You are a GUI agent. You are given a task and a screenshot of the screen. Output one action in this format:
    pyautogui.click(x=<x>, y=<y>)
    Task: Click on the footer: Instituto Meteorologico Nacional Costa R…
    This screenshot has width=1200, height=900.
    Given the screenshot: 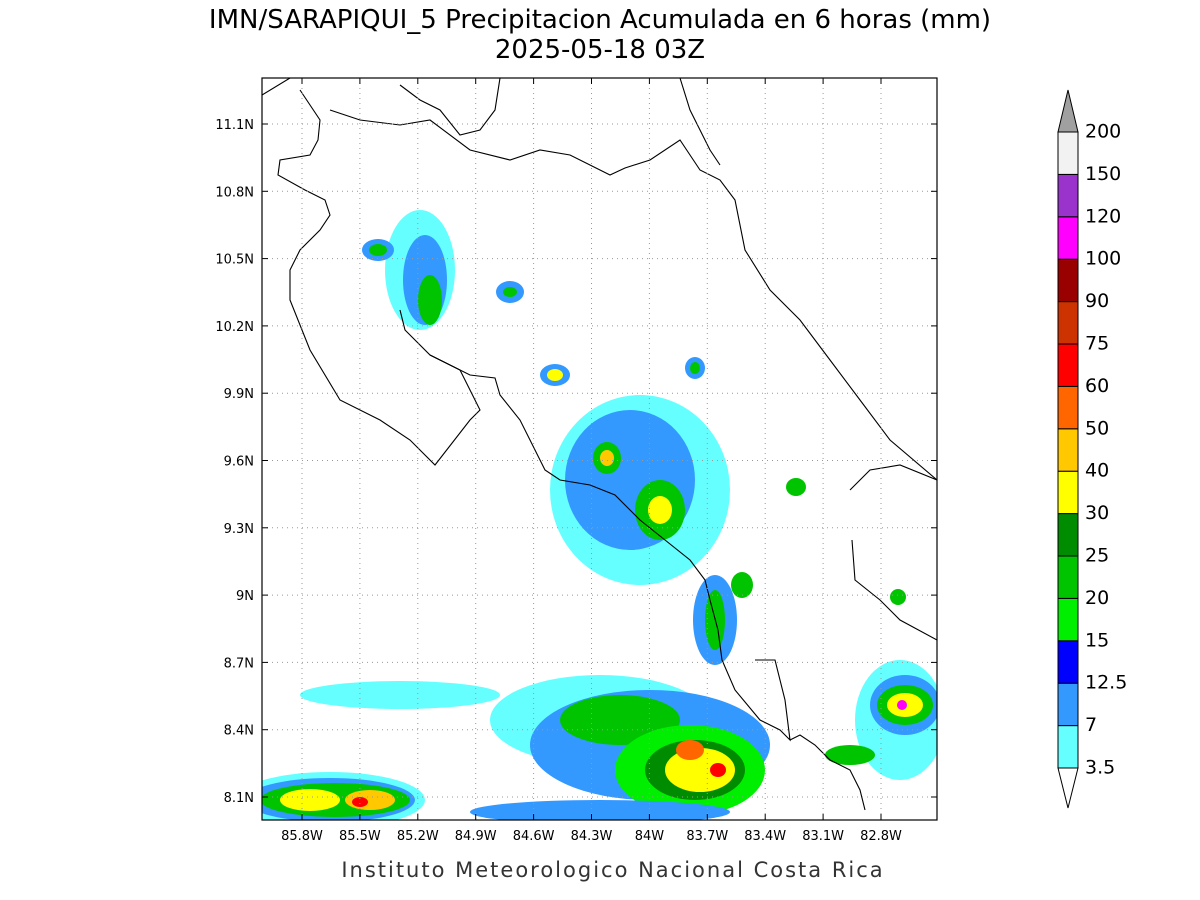 What is the action you would take?
    pyautogui.click(x=612, y=870)
    